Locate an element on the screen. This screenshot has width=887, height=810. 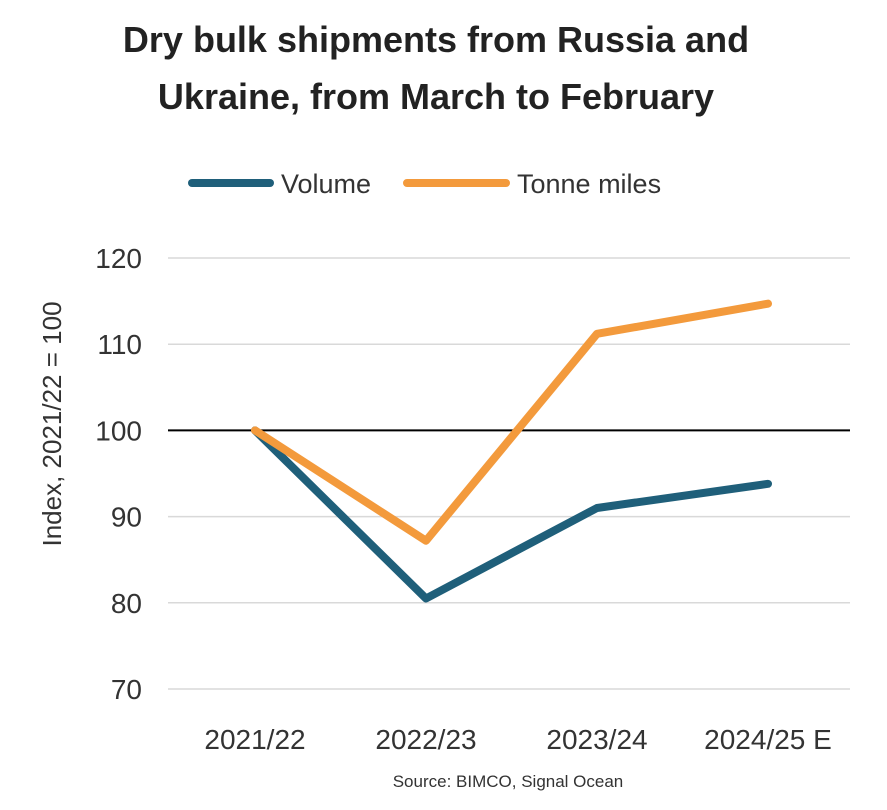
y-tick-label-5: 120 is located at coordinates (118, 258).